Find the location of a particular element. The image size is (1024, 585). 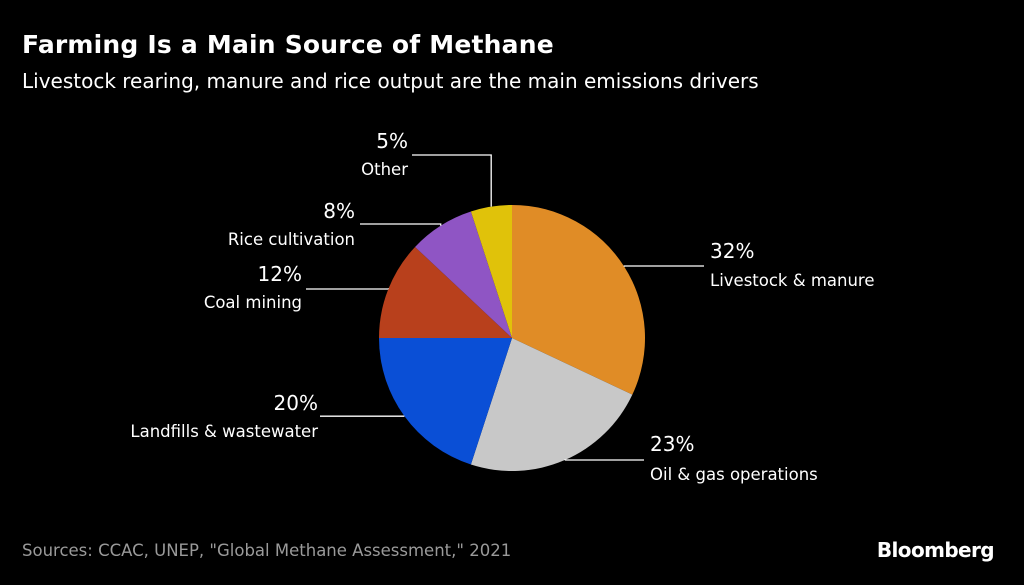

slice-label-coal-mining: Coal mining is located at coordinates (253, 302).